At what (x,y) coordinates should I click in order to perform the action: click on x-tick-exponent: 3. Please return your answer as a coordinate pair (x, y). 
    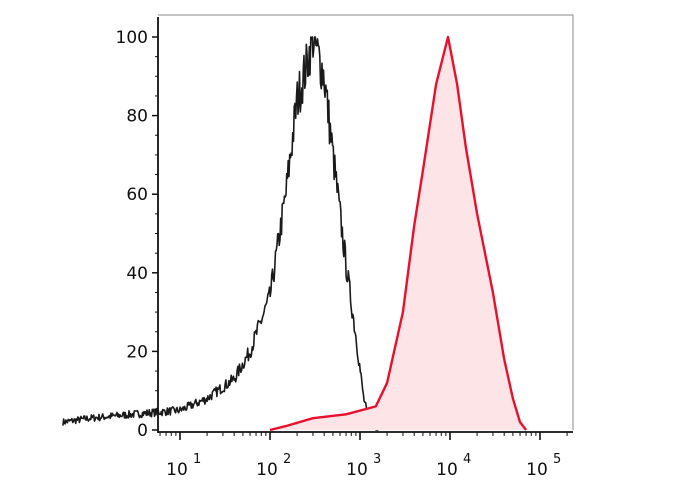
    Looking at the image, I should click on (377, 459).